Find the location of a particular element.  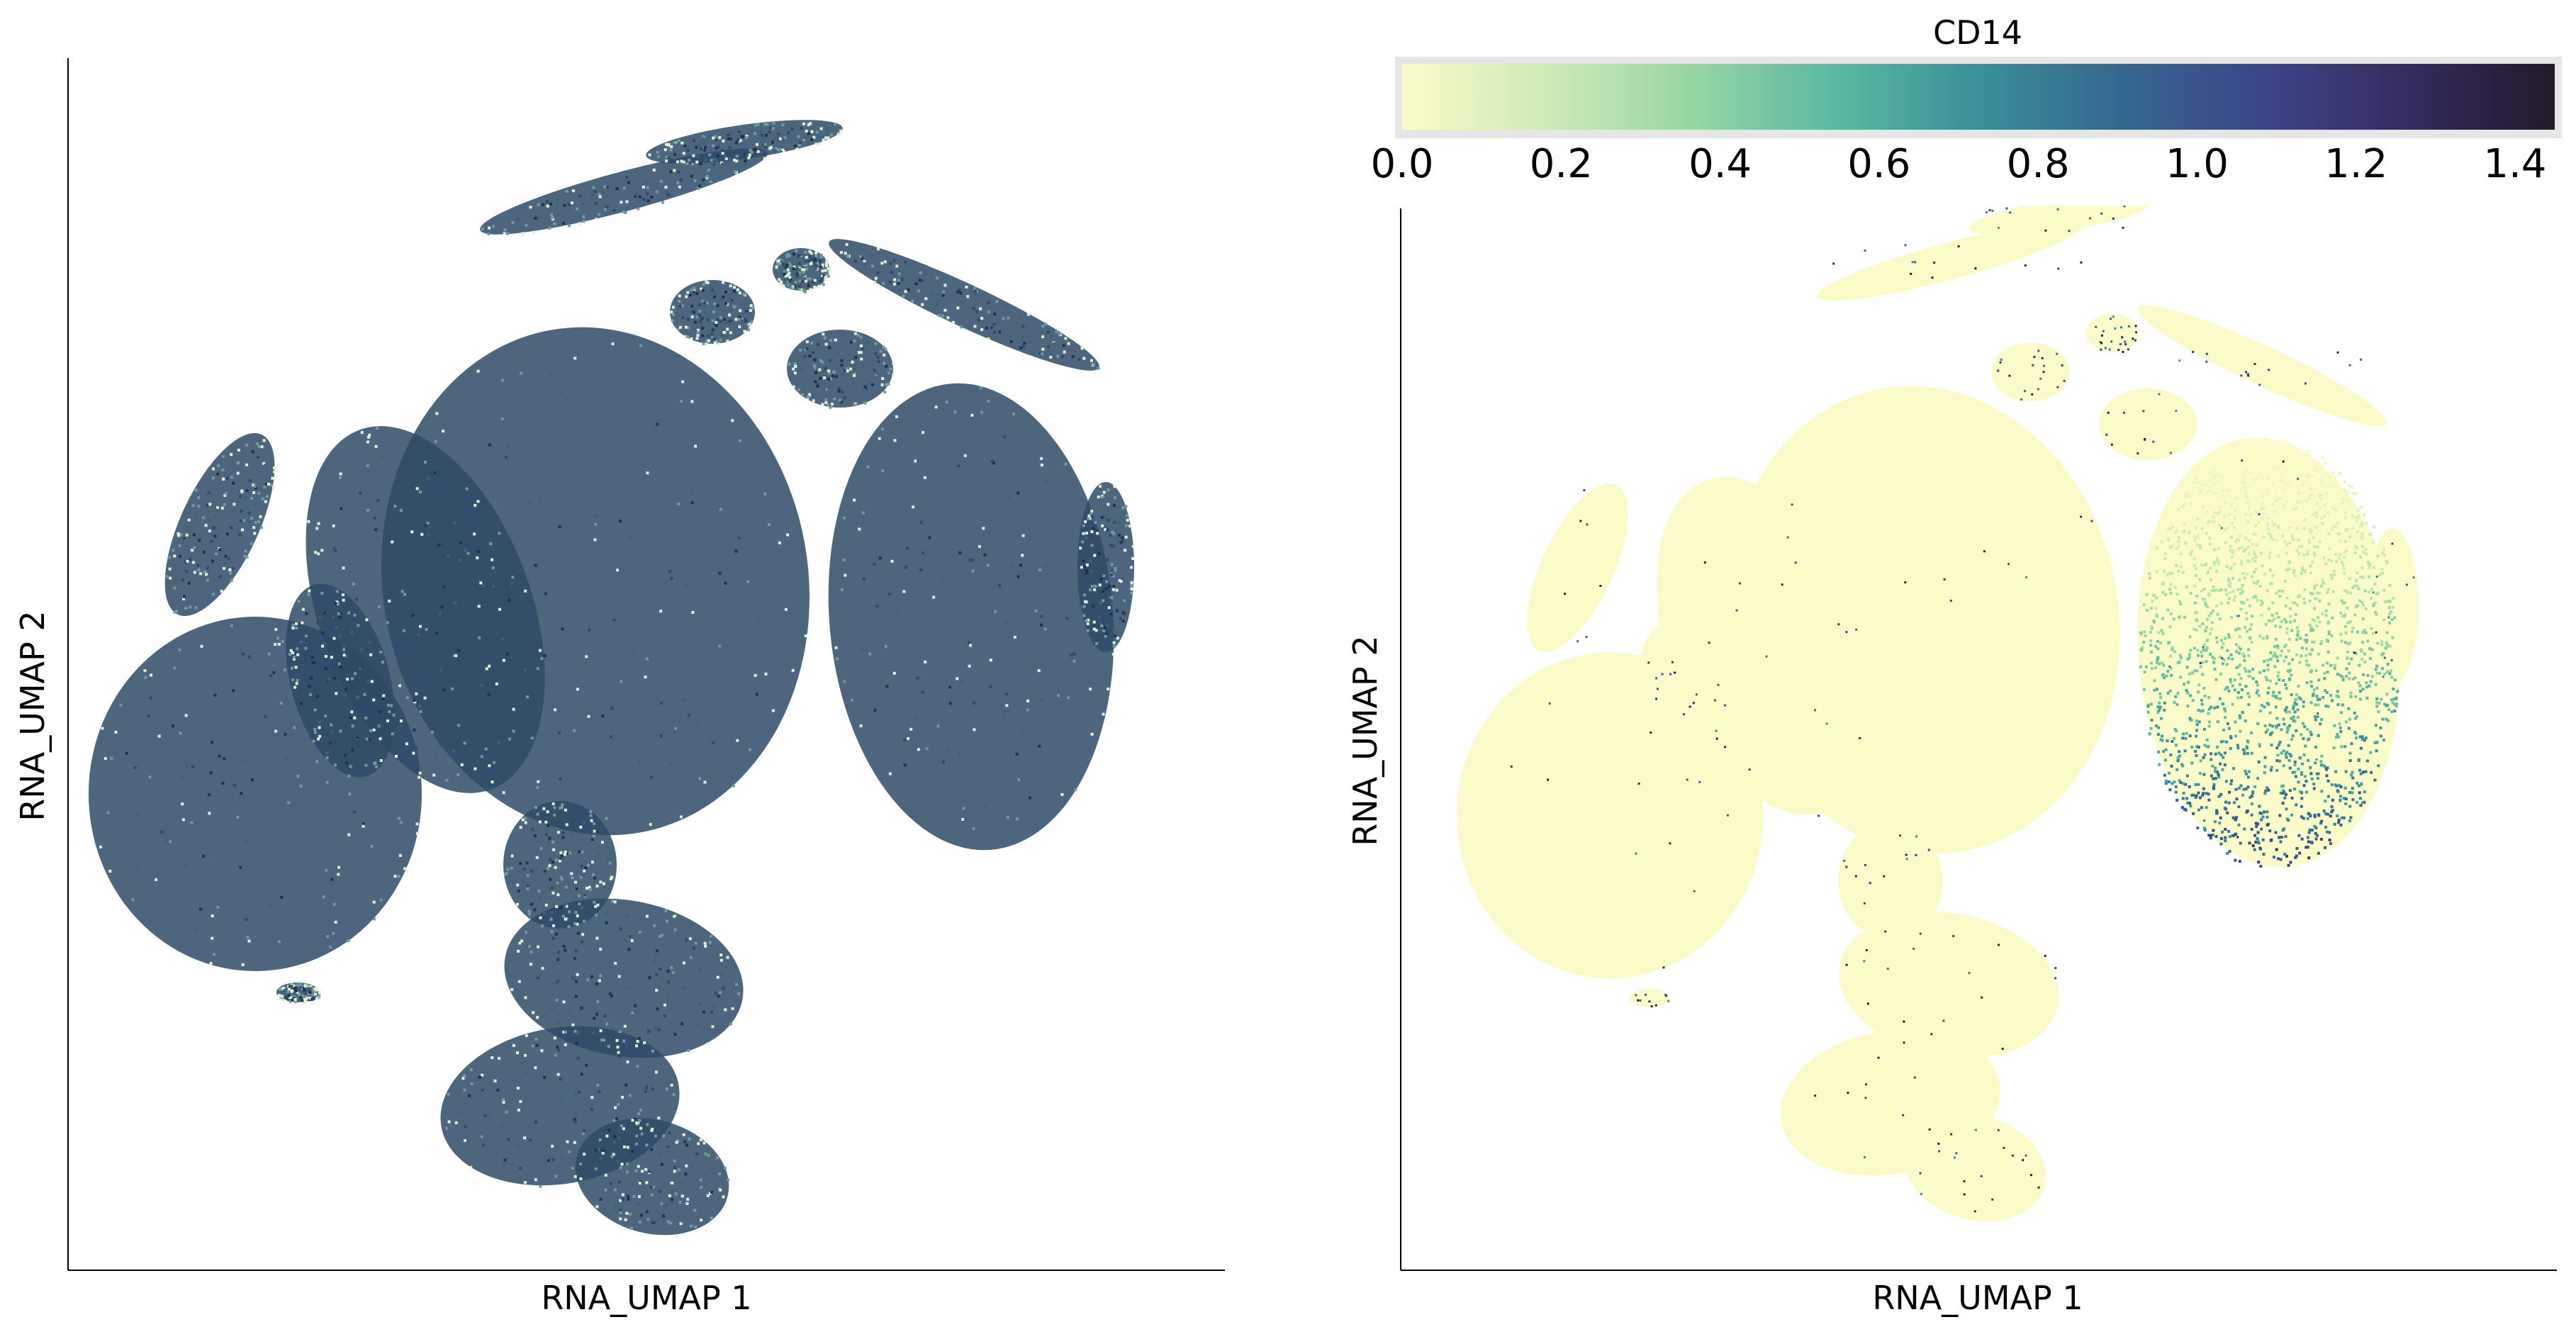

colorbar-title: CD14 is located at coordinates (1977, 32).